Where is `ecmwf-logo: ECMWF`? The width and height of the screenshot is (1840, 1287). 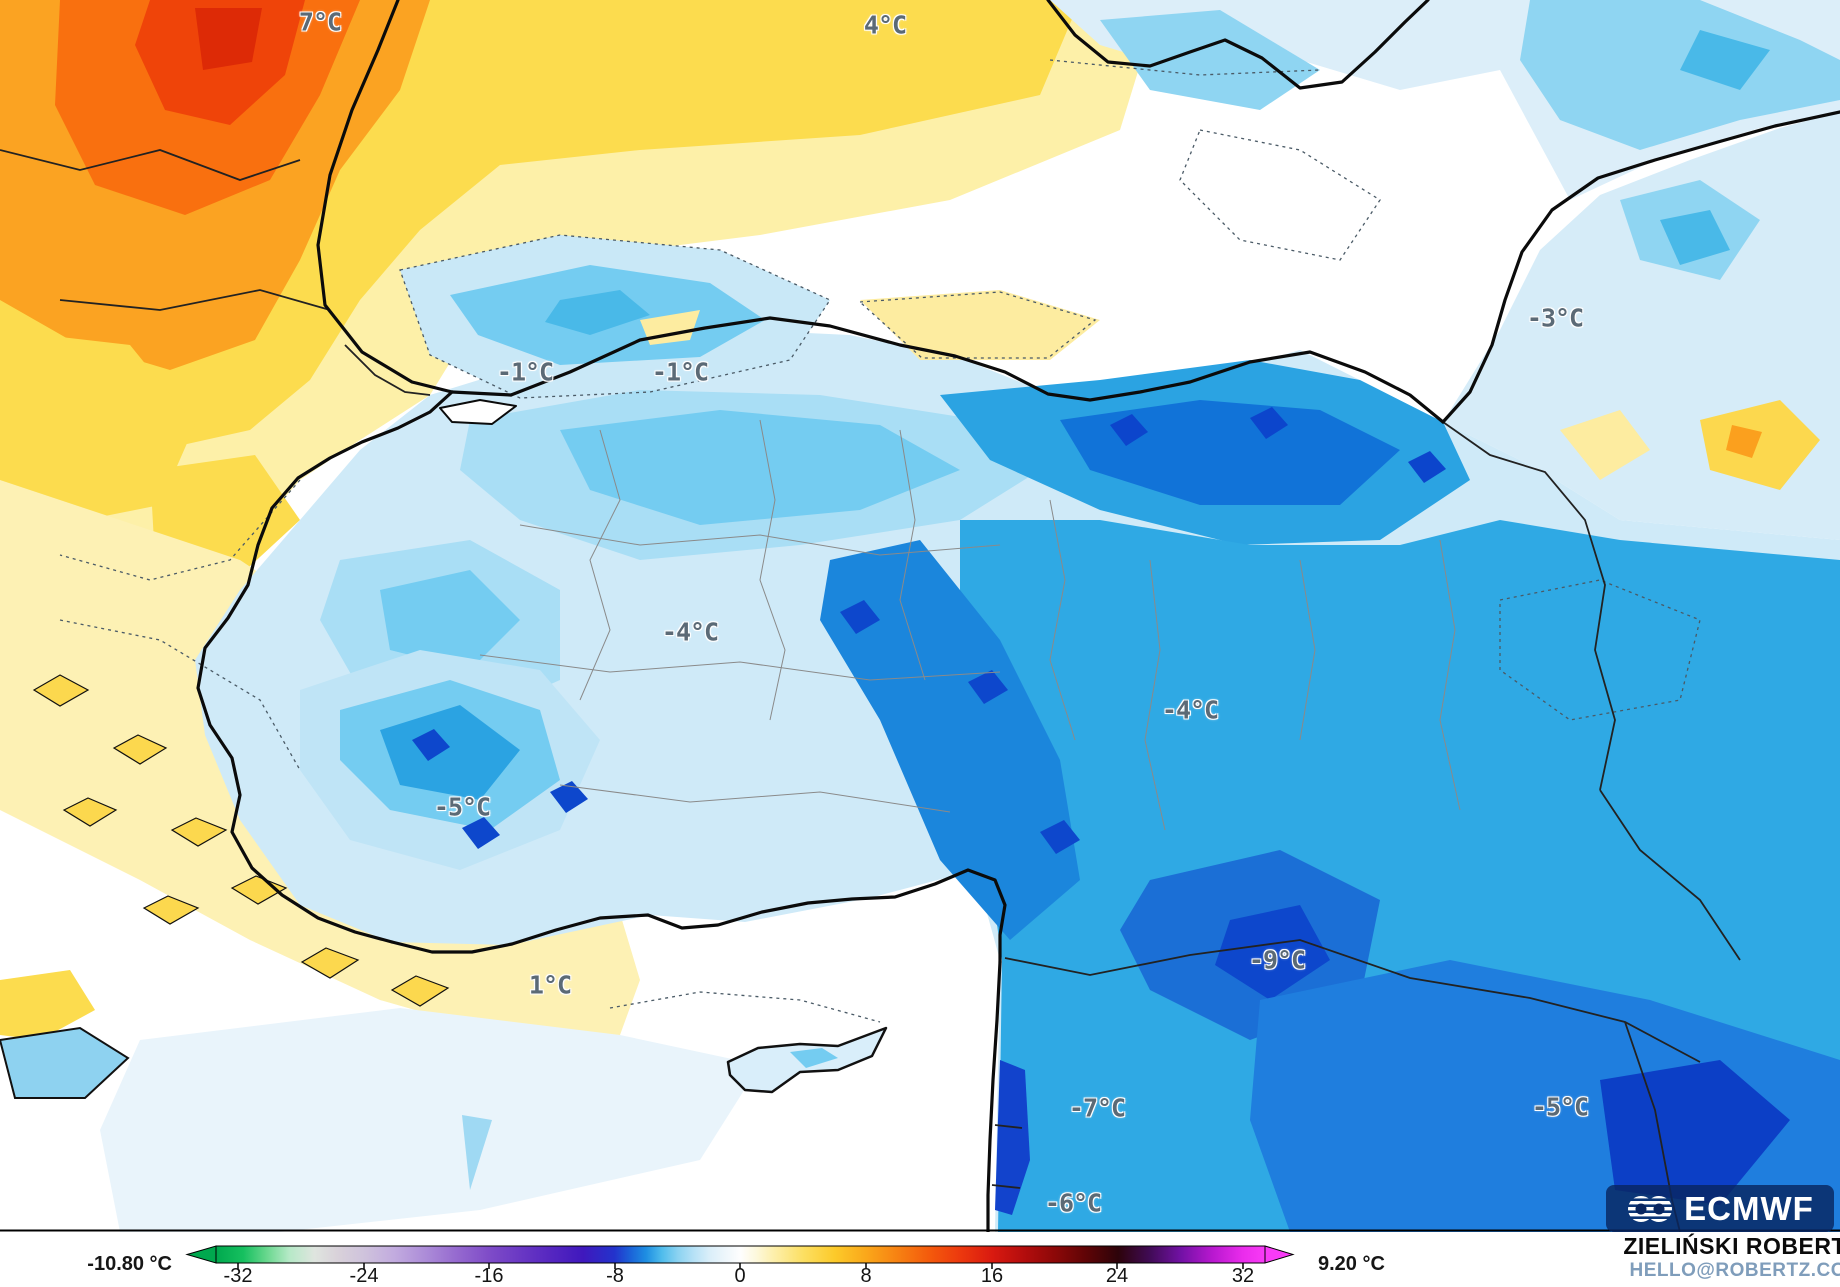
ecmwf-logo: ECMWF is located at coordinates (1720, 1208).